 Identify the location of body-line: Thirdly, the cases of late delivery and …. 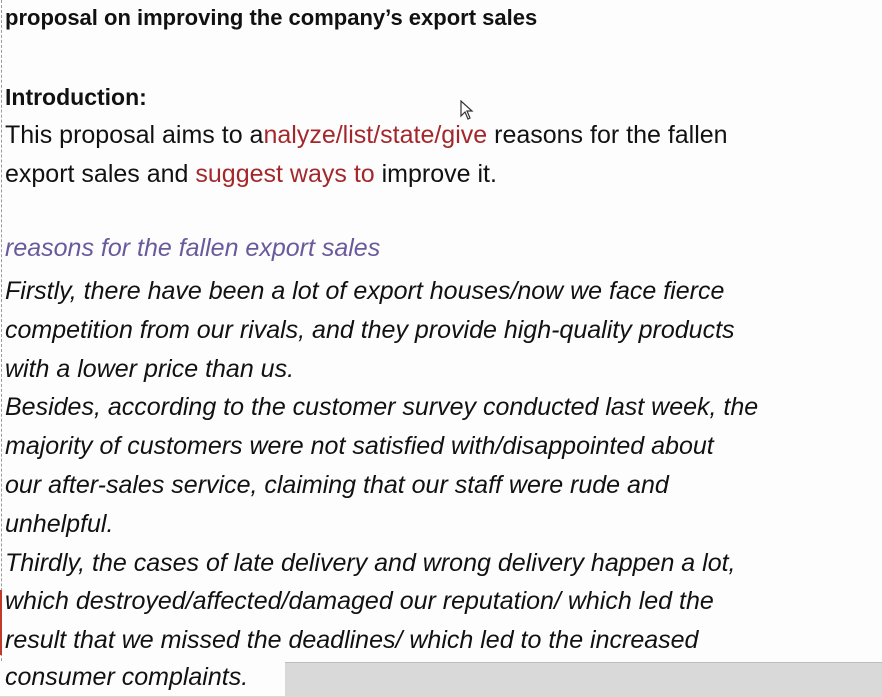
(370, 562).